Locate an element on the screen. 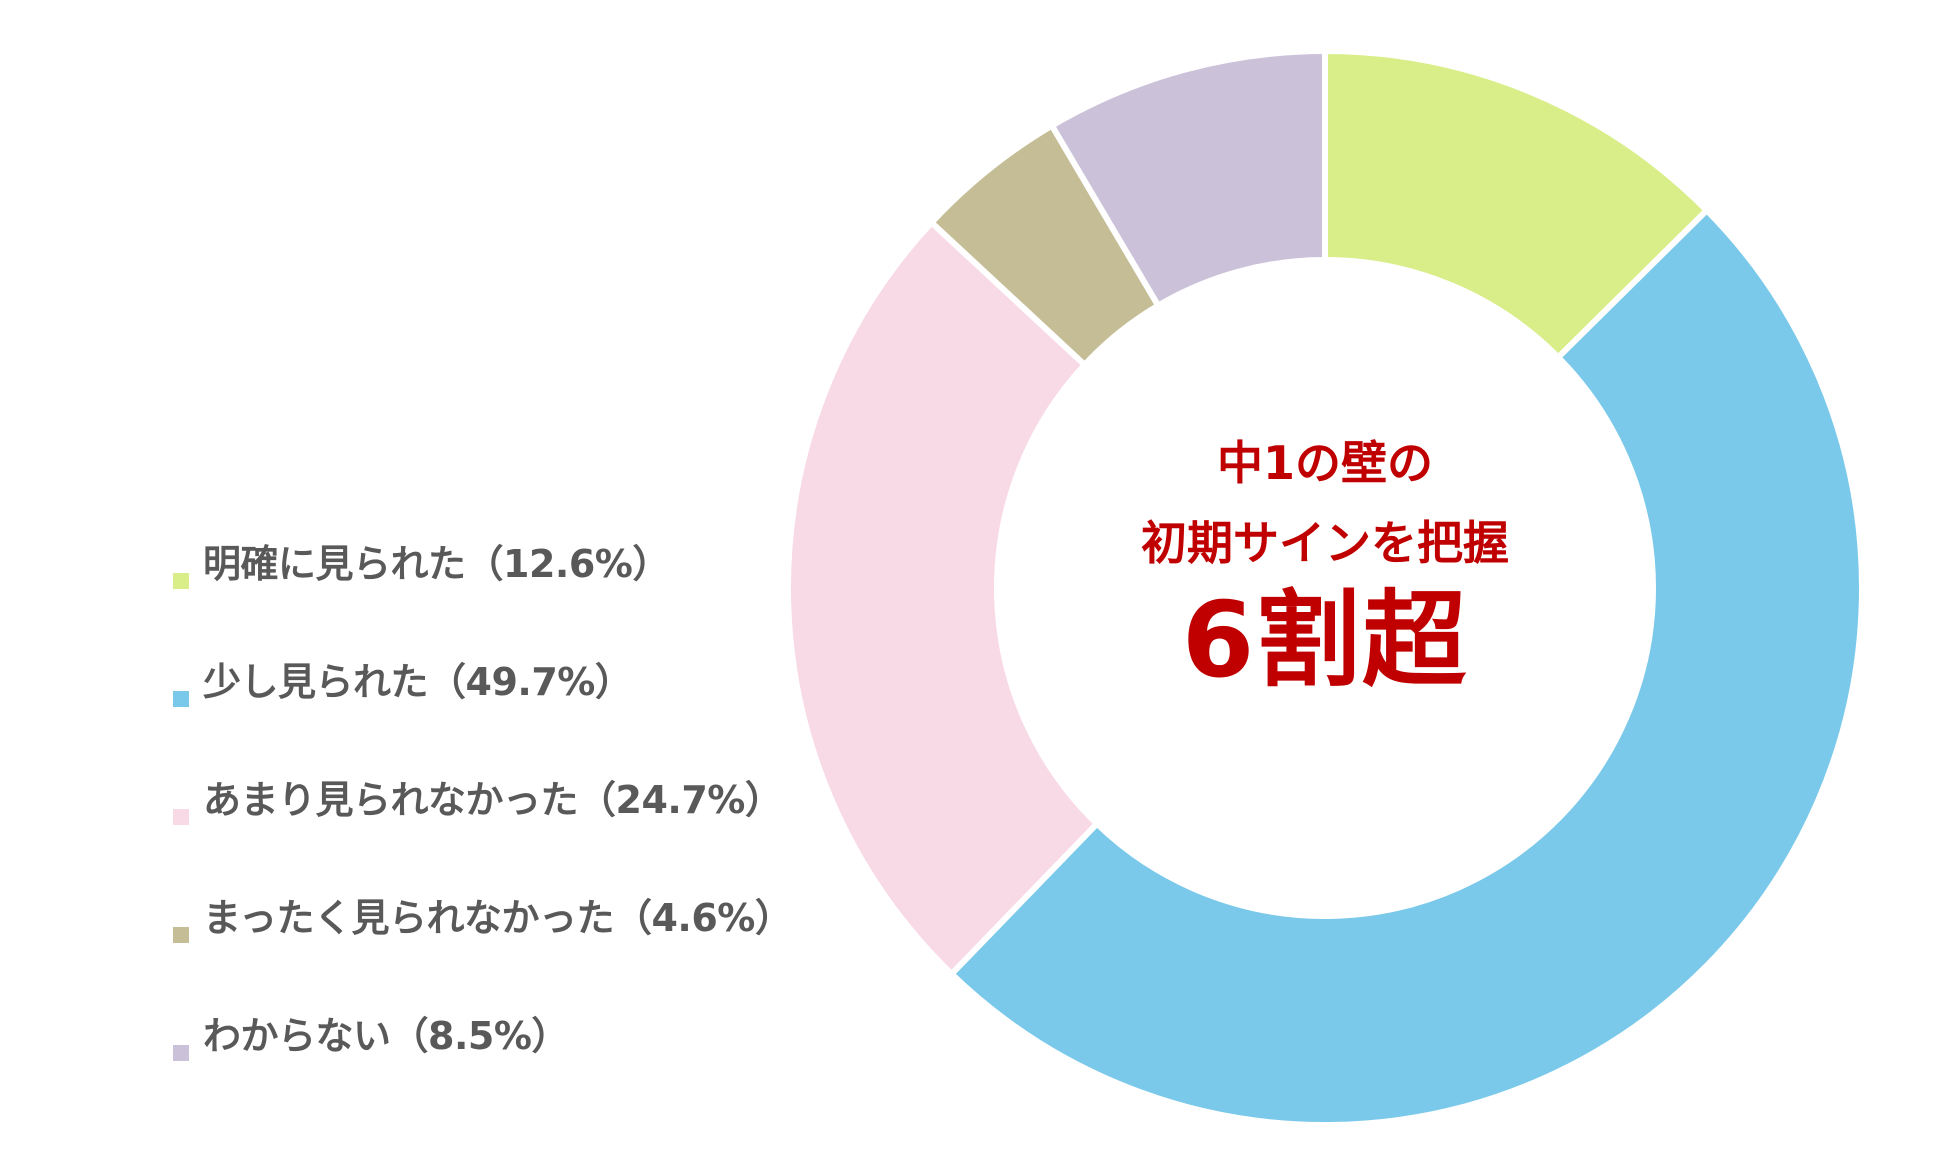 The width and height of the screenshot is (1949, 1169). legend-label: 少し見られた（49.7%） is located at coordinates (418, 682).